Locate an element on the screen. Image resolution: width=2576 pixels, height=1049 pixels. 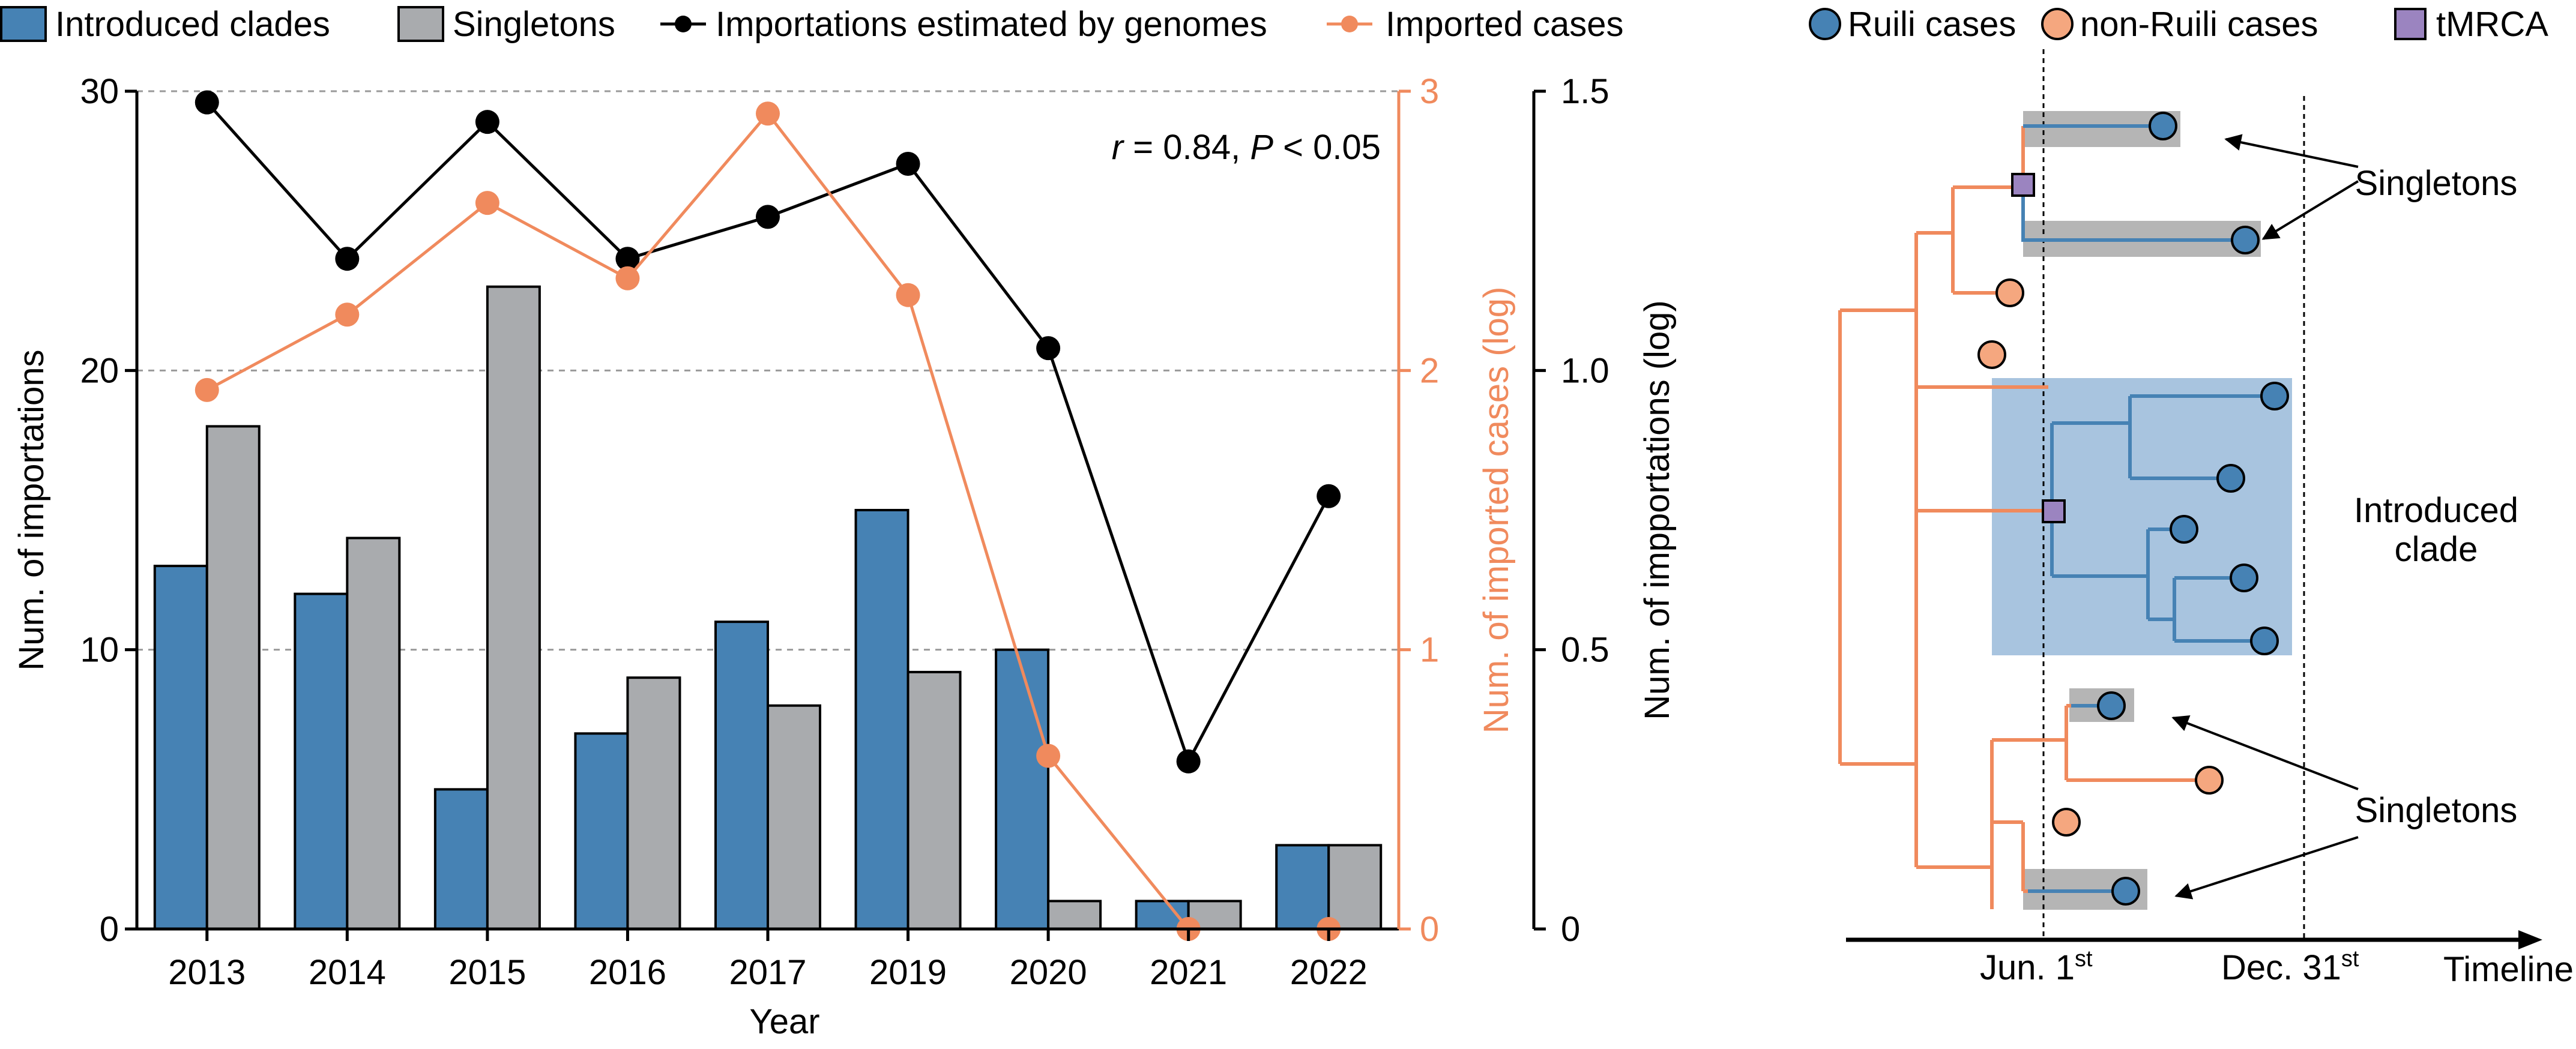
introduced-clade-label-line2: clade is located at coordinates (2436, 549).